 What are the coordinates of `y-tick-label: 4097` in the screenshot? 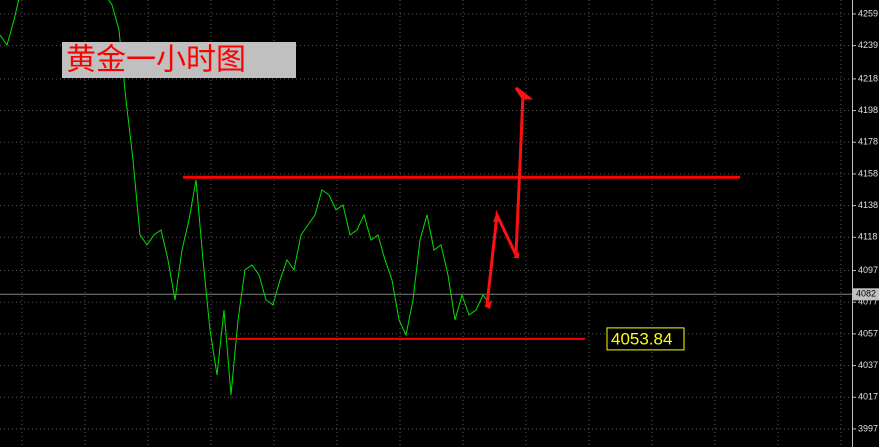 It's located at (868, 270).